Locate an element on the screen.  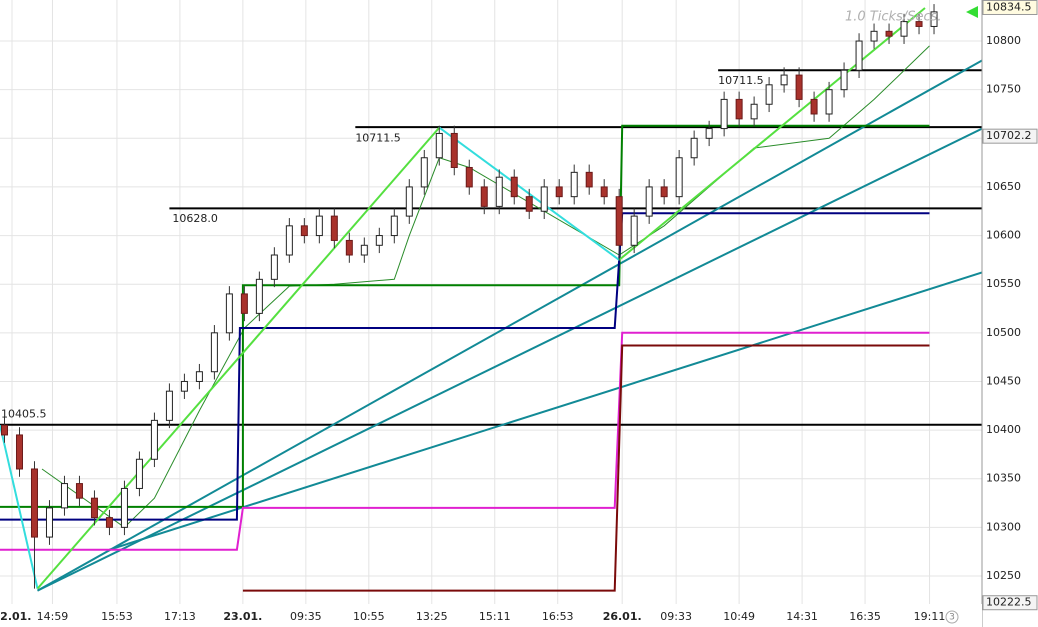
y-tick-label: 10250 is located at coordinates (1003, 575).